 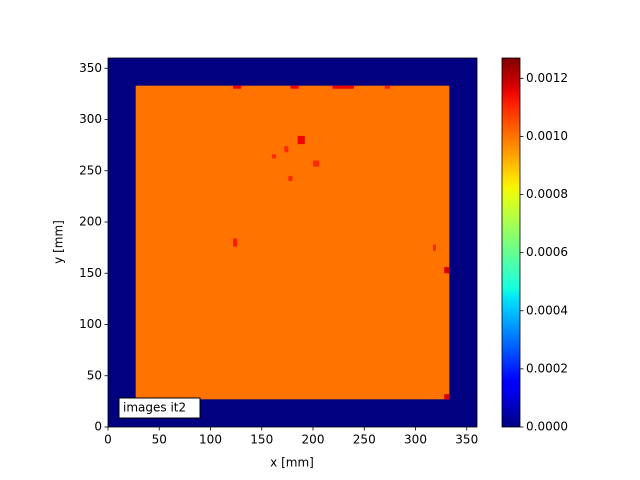 What do you see at coordinates (547, 136) in the screenshot?
I see `colorbar-tick-label: 0.0010` at bounding box center [547, 136].